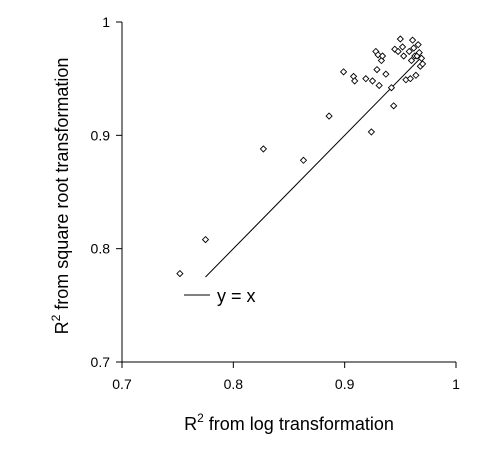  I want to click on y-axis-label-superscript: 2, so click(56, 317).